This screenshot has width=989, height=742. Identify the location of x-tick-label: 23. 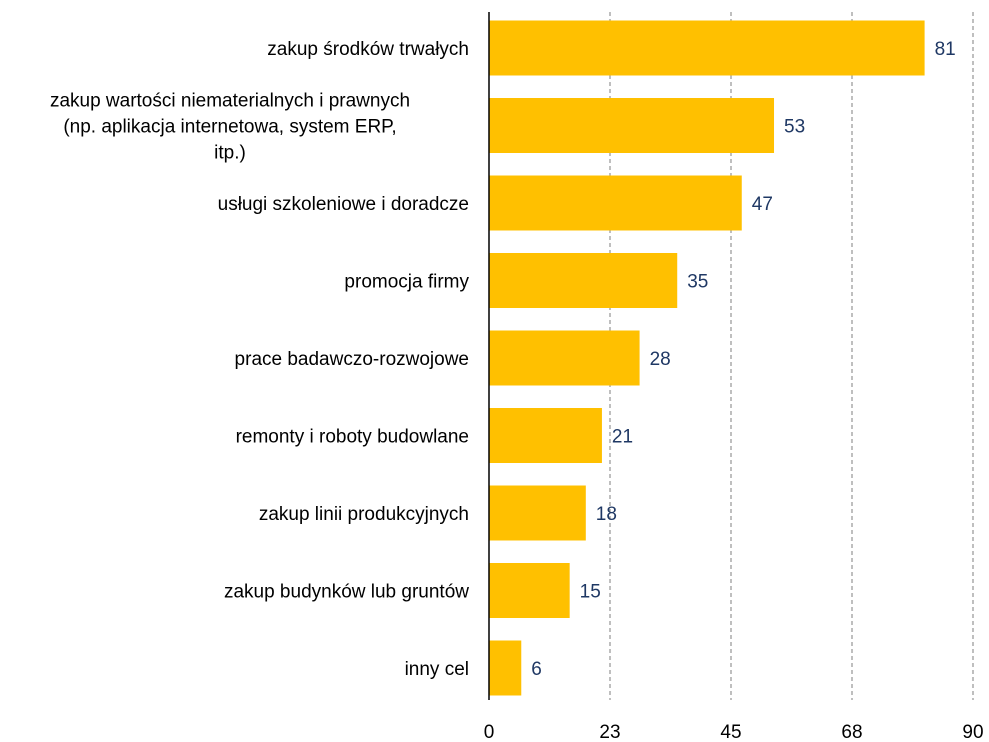
(609, 732).